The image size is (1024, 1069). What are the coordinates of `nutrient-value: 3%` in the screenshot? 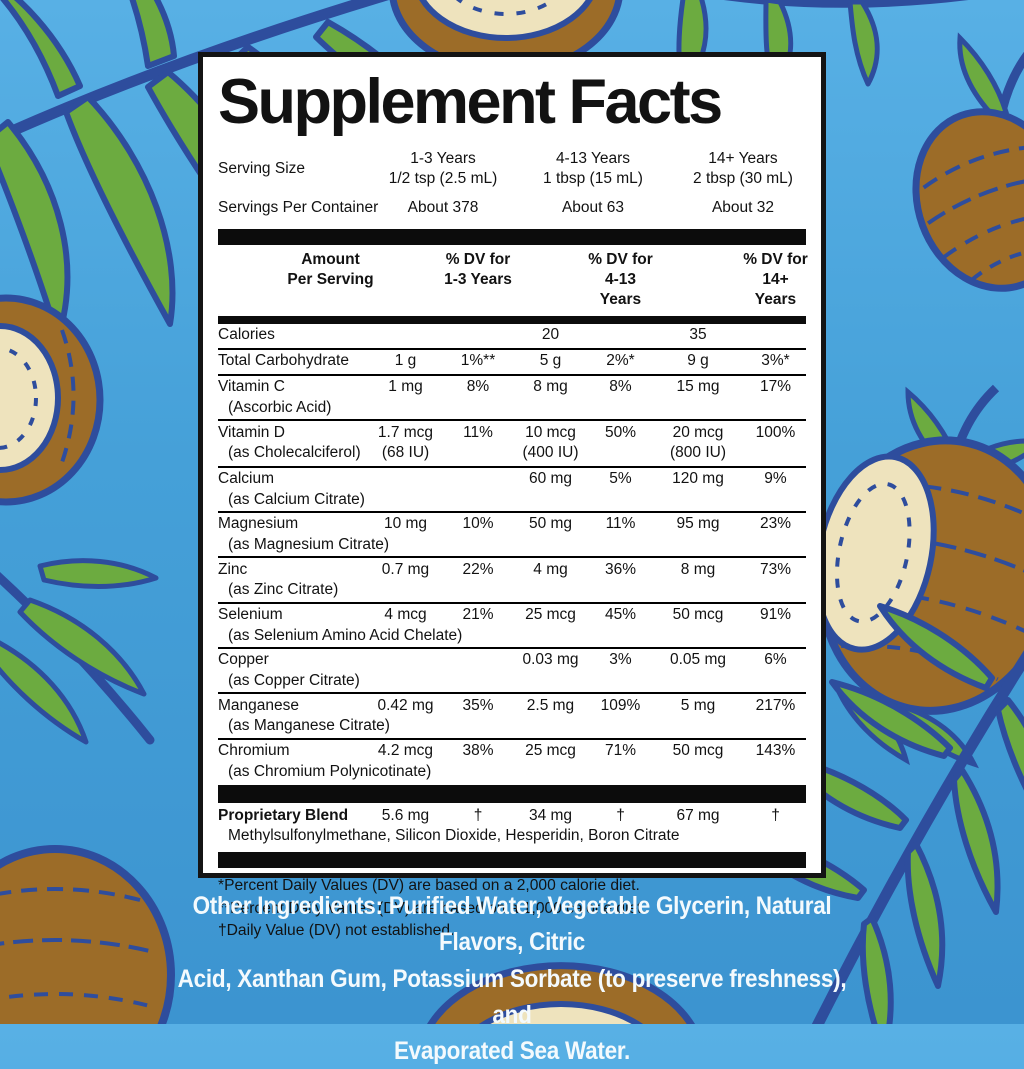 It's located at (620, 660).